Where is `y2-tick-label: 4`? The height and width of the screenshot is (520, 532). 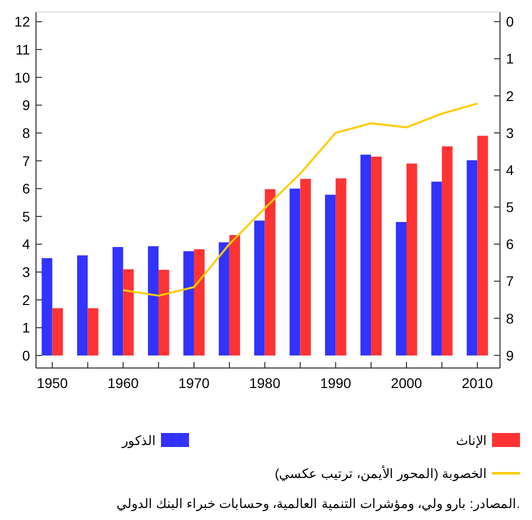
y2-tick-label: 4 is located at coordinates (510, 170).